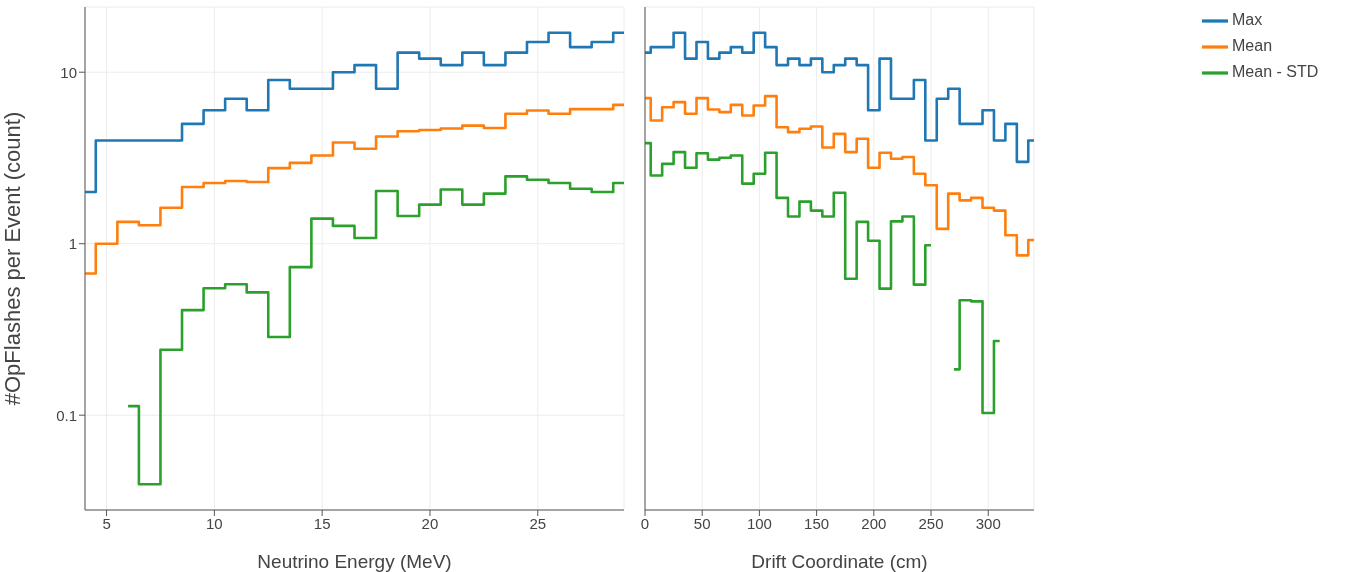  What do you see at coordinates (214, 523) in the screenshot?
I see `x-tick-label: 10` at bounding box center [214, 523].